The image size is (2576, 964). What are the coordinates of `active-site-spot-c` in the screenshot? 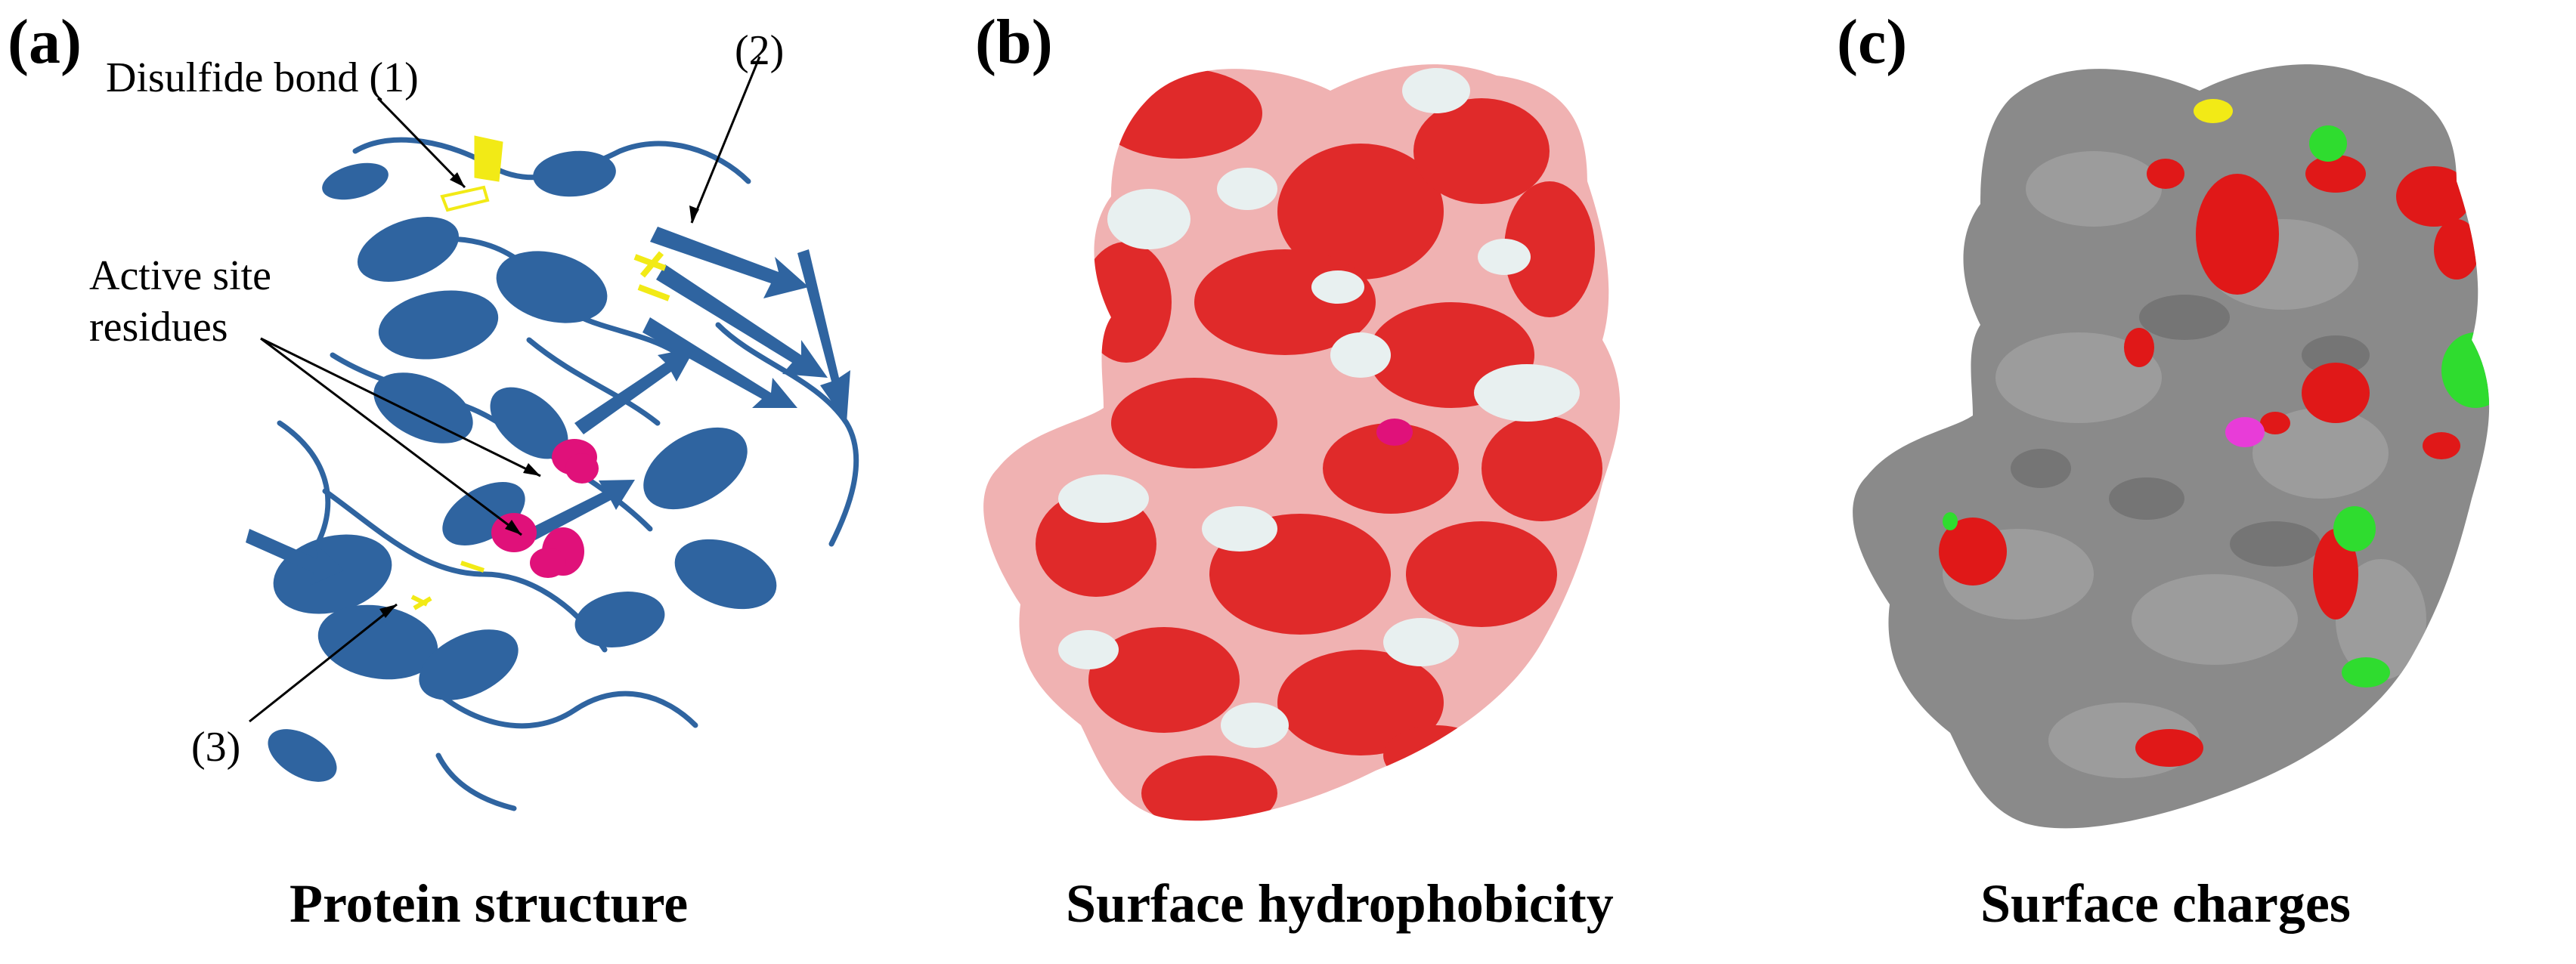 It's located at (2245, 432).